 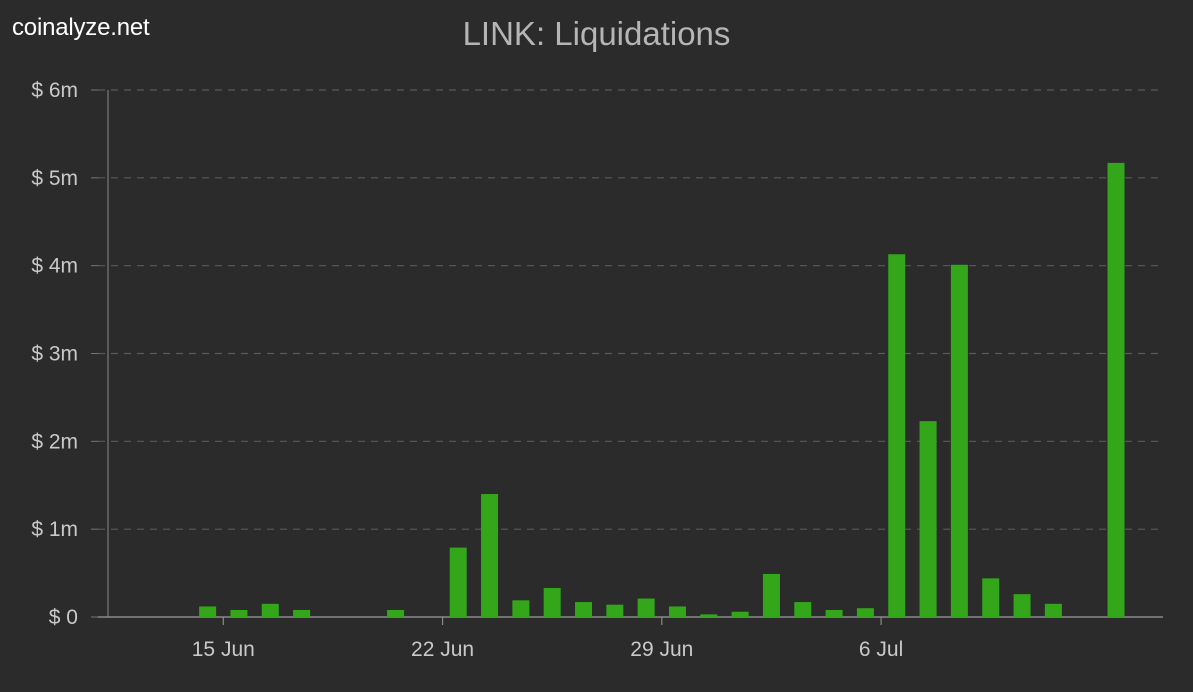 What do you see at coordinates (223, 649) in the screenshot?
I see `x-tick-label: 15 Jun` at bounding box center [223, 649].